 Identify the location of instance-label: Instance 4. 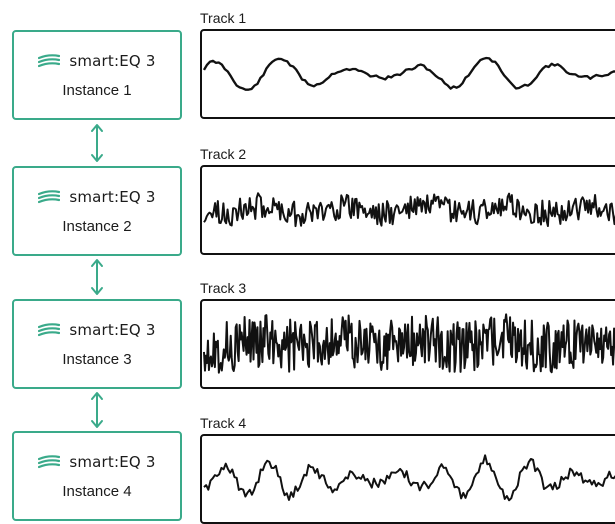
(97, 491).